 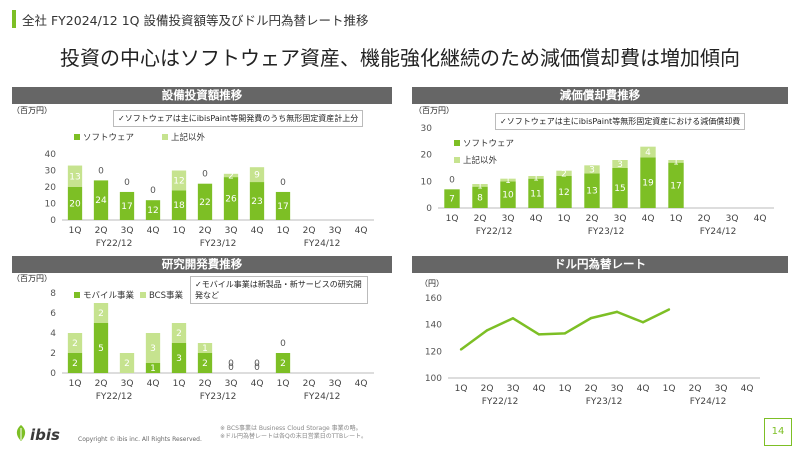 What do you see at coordinates (452, 200) in the screenshot?
I see `data-label: 7` at bounding box center [452, 200].